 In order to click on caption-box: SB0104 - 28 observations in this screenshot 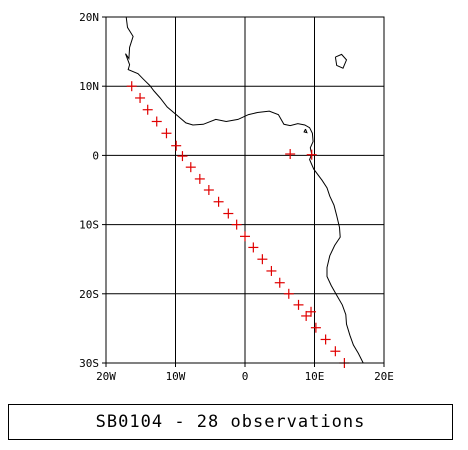, I will do `click(230, 422)`.